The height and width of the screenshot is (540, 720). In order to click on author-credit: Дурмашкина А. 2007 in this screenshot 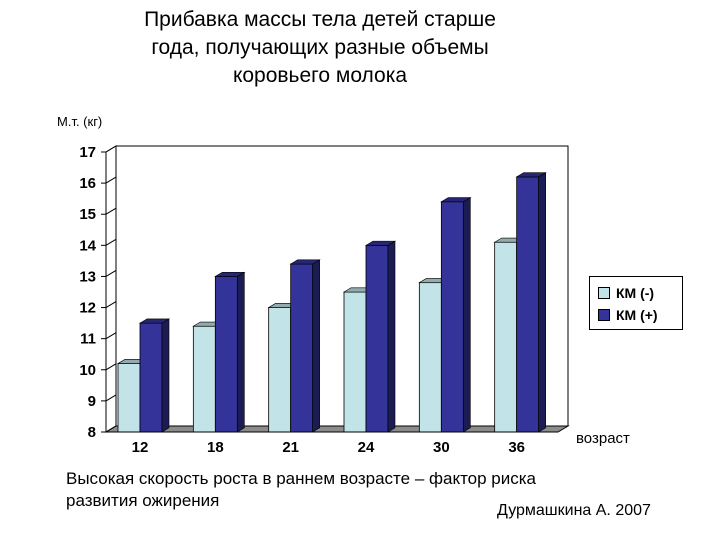, I will do `click(574, 510)`.